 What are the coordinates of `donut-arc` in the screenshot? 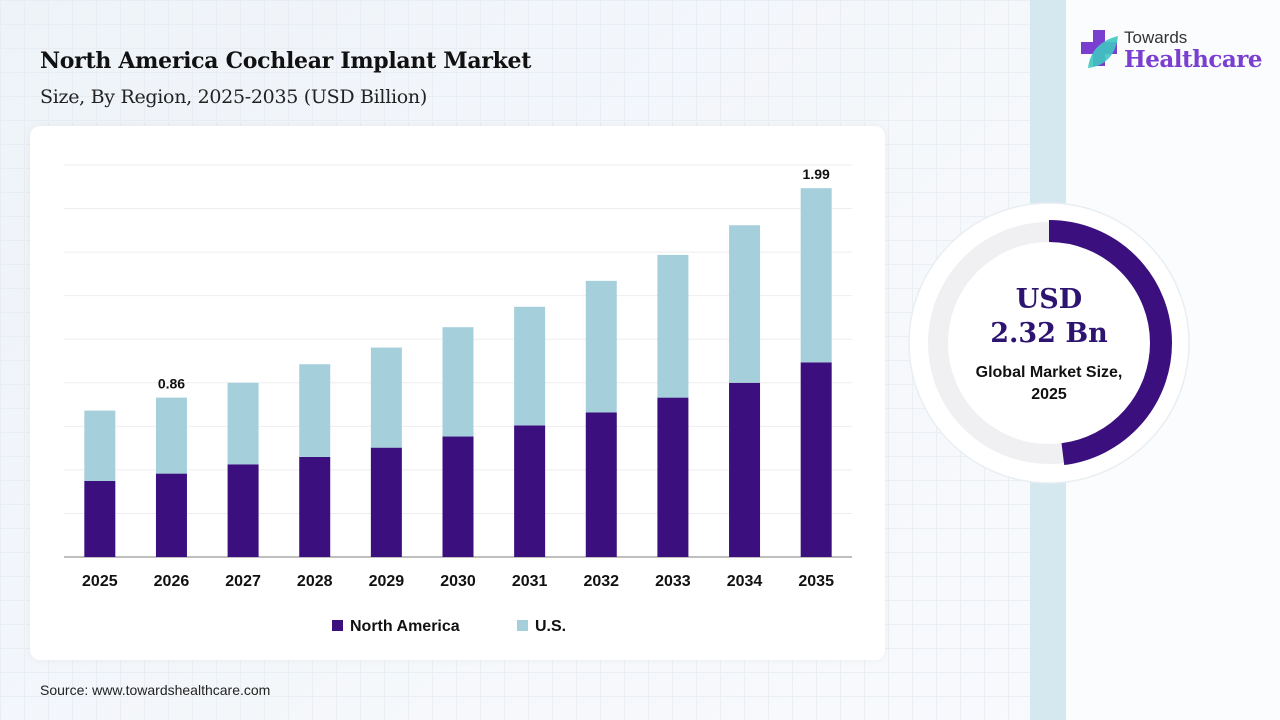 It's located at (1049, 343).